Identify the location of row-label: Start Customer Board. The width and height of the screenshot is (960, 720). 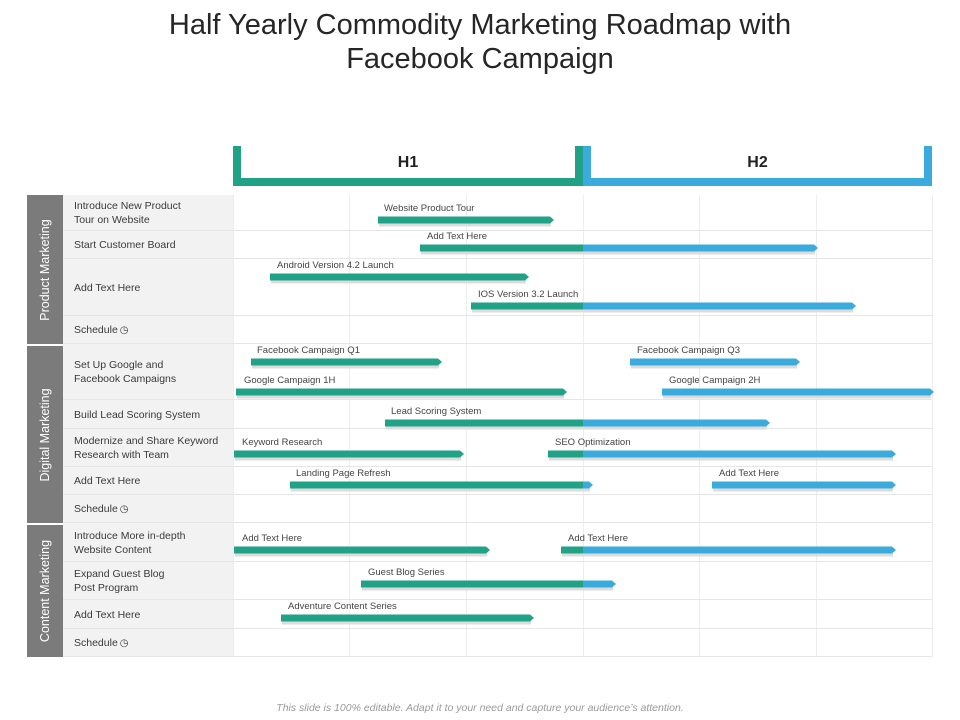
(148, 245).